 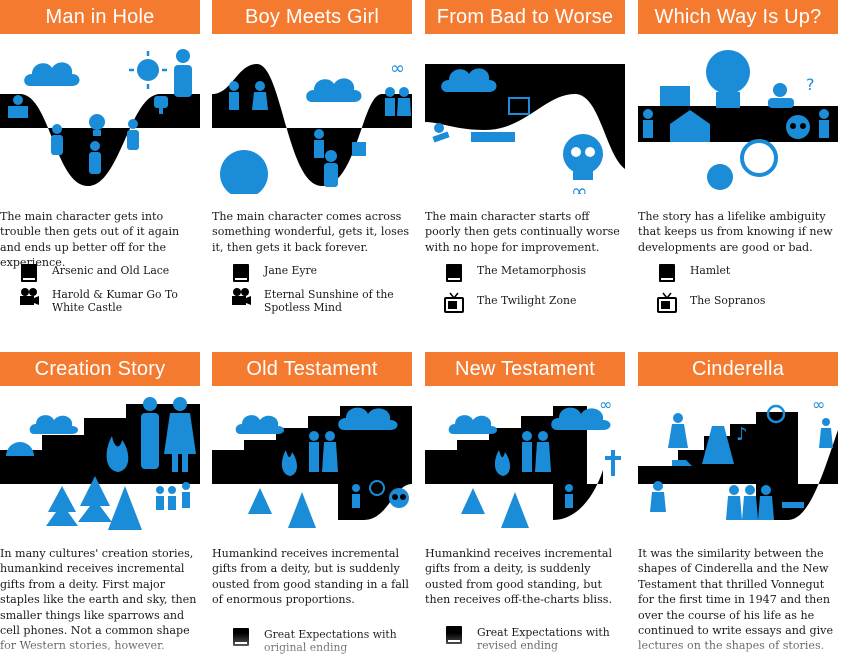 I want to click on story-shape-graphic: ♪ ∞, so click(x=738, y=470).